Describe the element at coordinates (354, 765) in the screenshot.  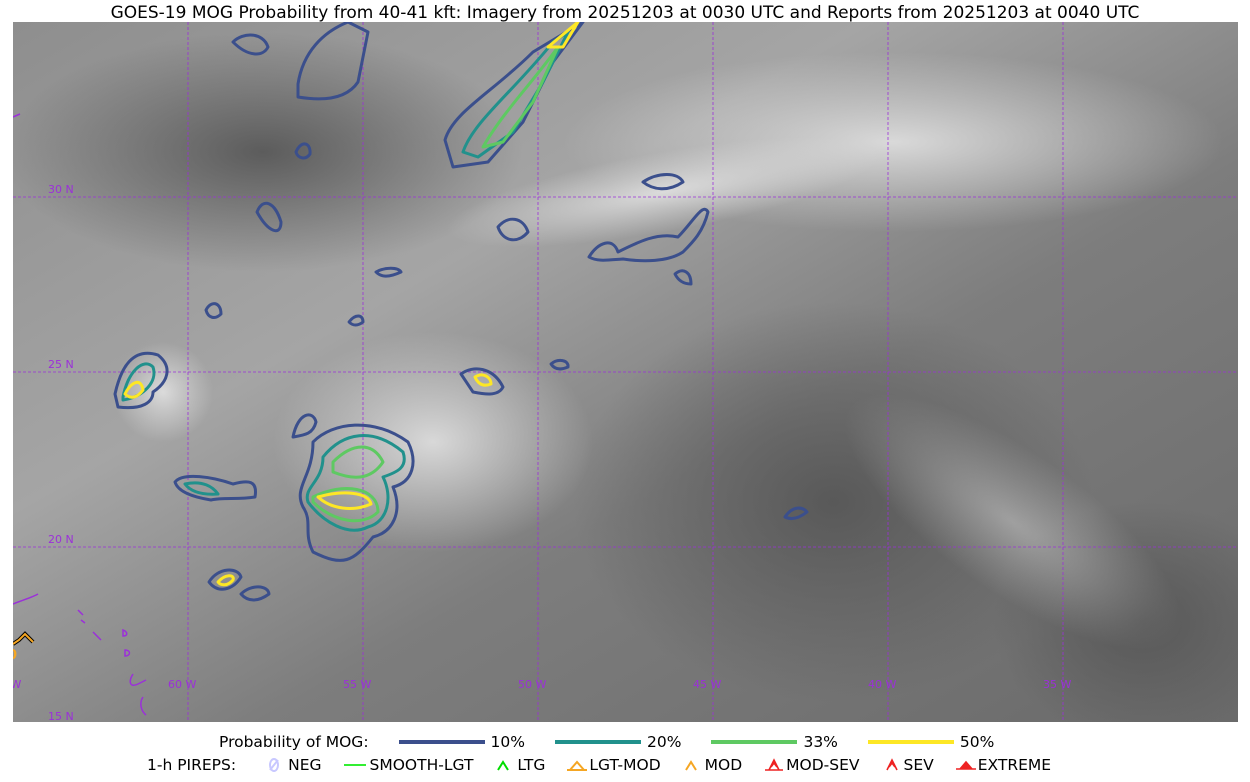
I see `line-icon` at that location.